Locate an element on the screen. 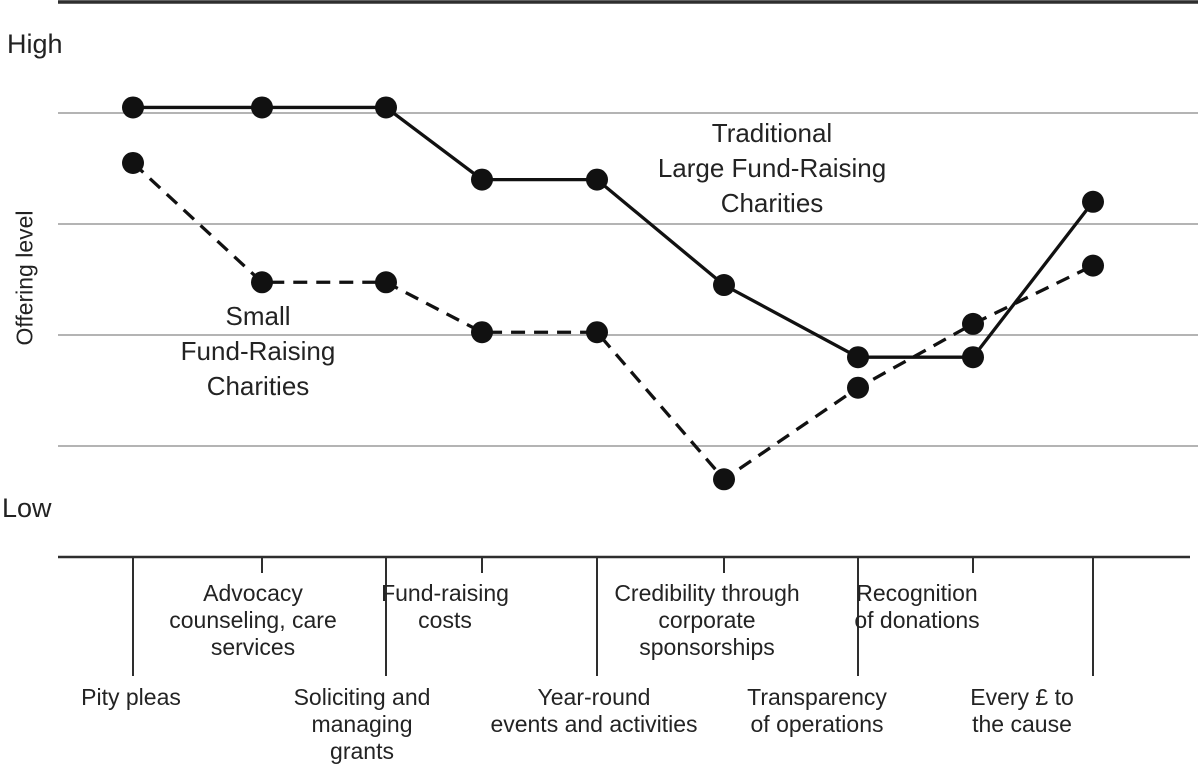 This screenshot has height=765, width=1200. y-axis-high-label: High is located at coordinates (35, 44).